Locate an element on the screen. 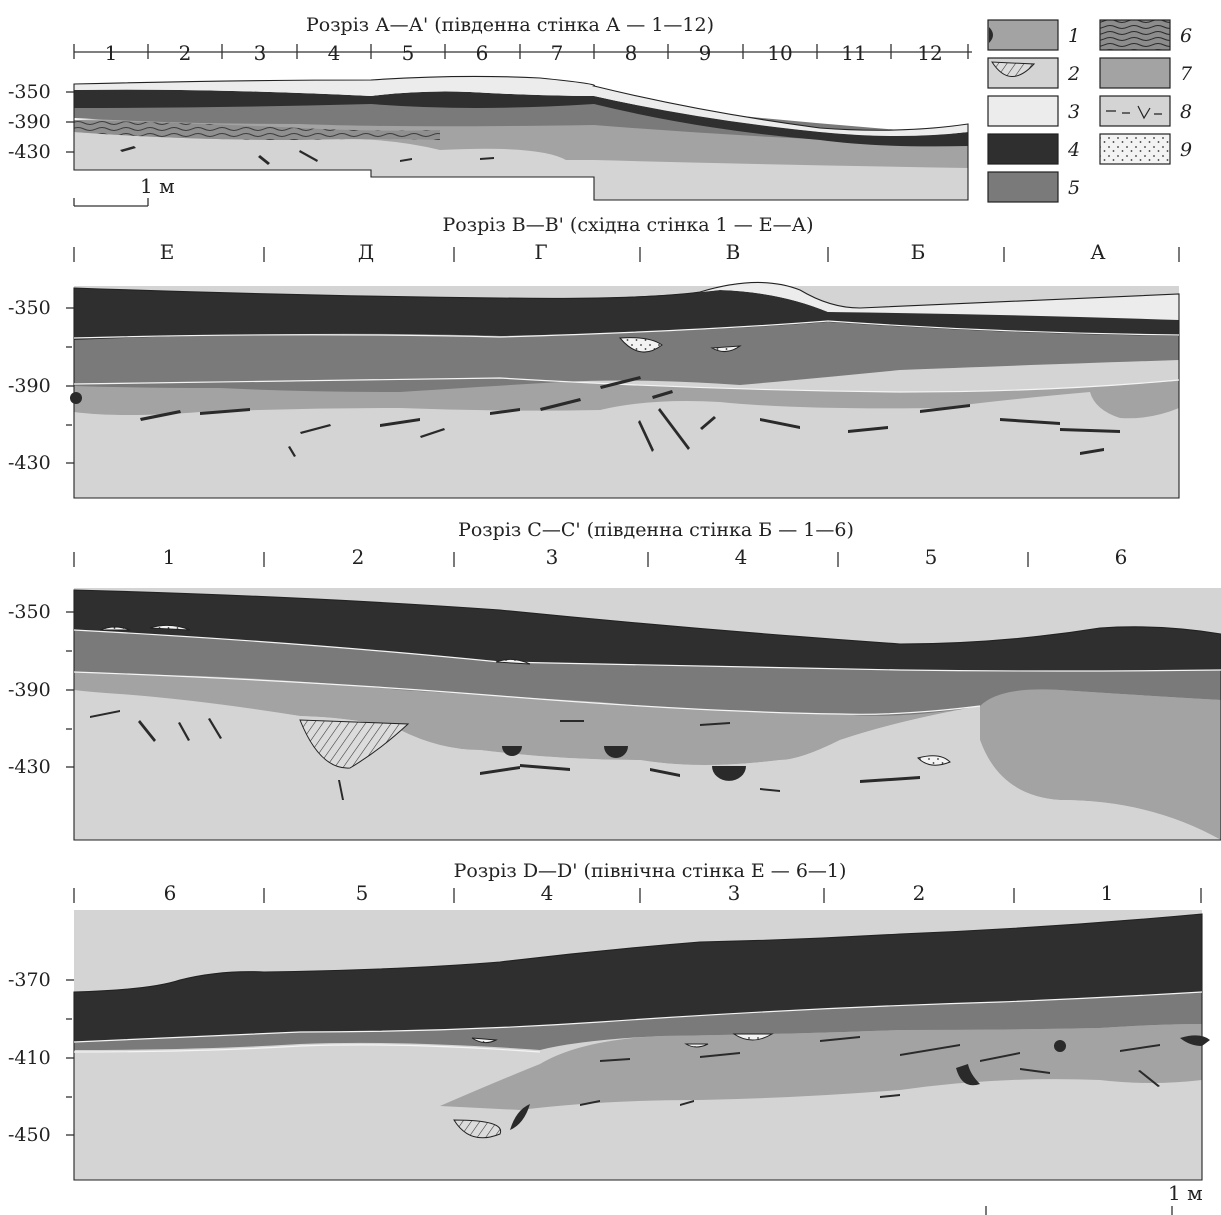  section-a-col-label: 6 is located at coordinates (482, 53).